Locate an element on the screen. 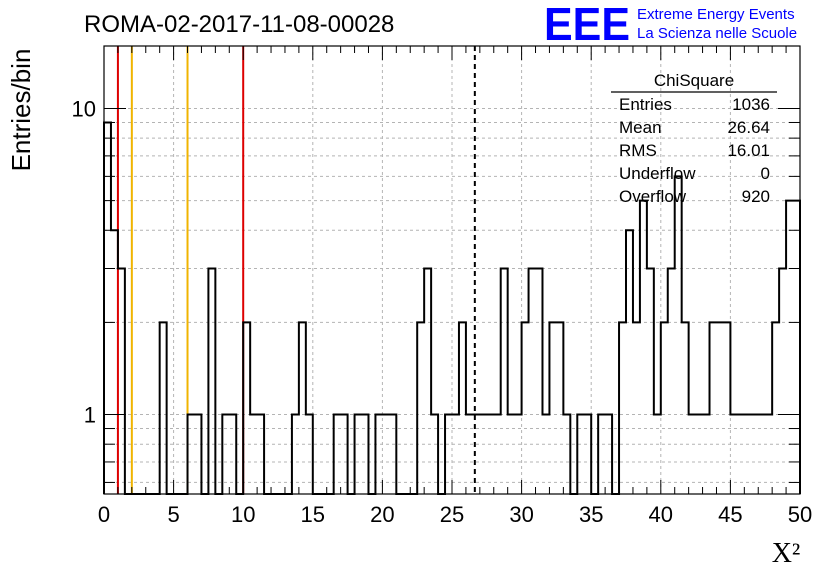 The width and height of the screenshot is (836, 577). x-tick-label: 30 is located at coordinates (521, 514).